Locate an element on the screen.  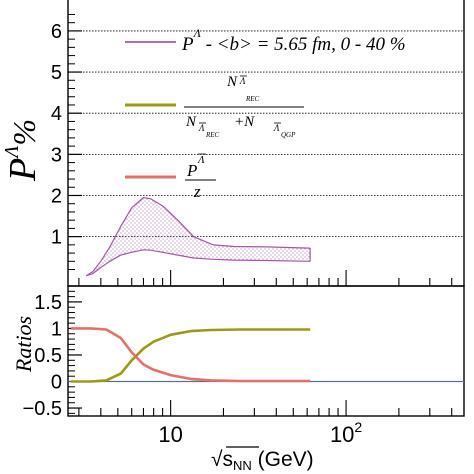
svg-text: z is located at coordinates (197, 191).